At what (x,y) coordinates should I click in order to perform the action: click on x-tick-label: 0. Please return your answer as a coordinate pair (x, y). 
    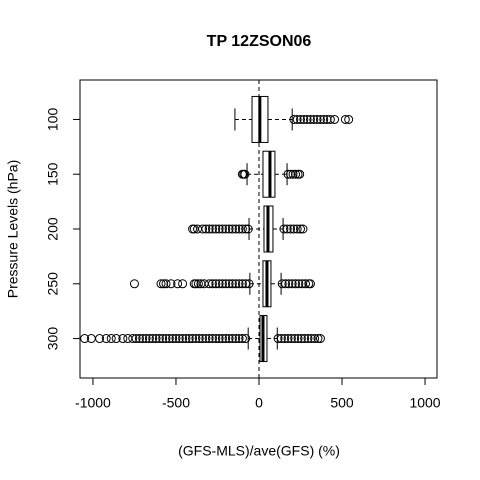
    Looking at the image, I should click on (259, 403).